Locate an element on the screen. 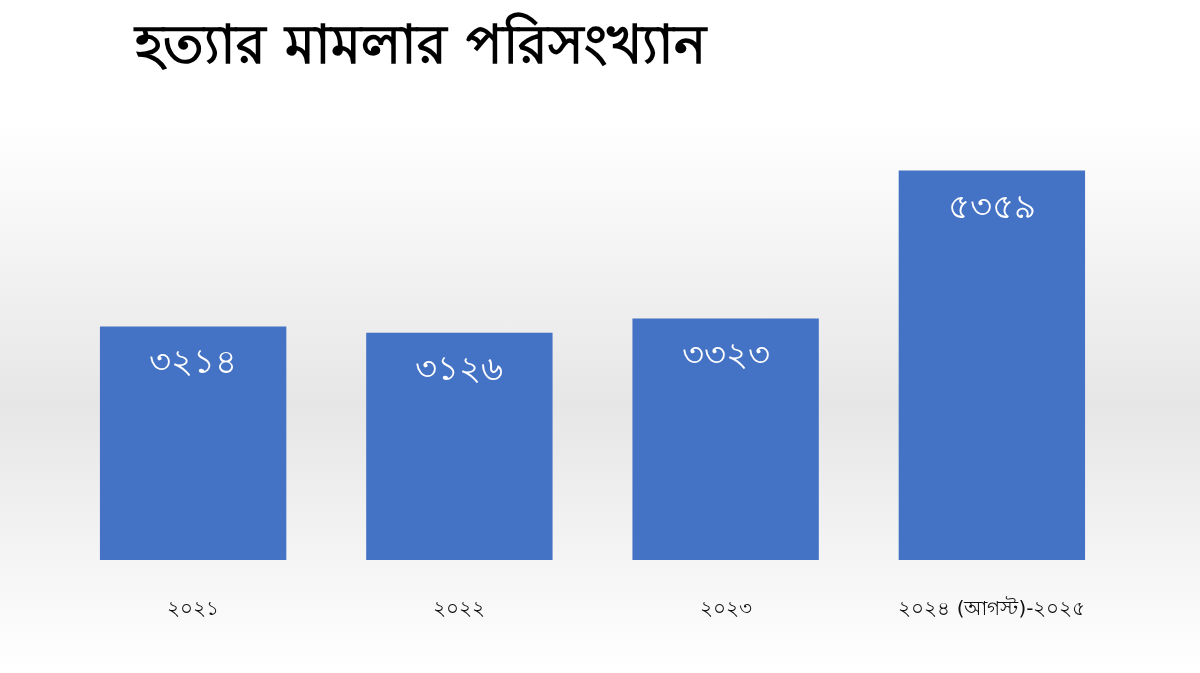 This screenshot has height=673, width=1200. x-tick-label: ২০২৩ is located at coordinates (725, 608).